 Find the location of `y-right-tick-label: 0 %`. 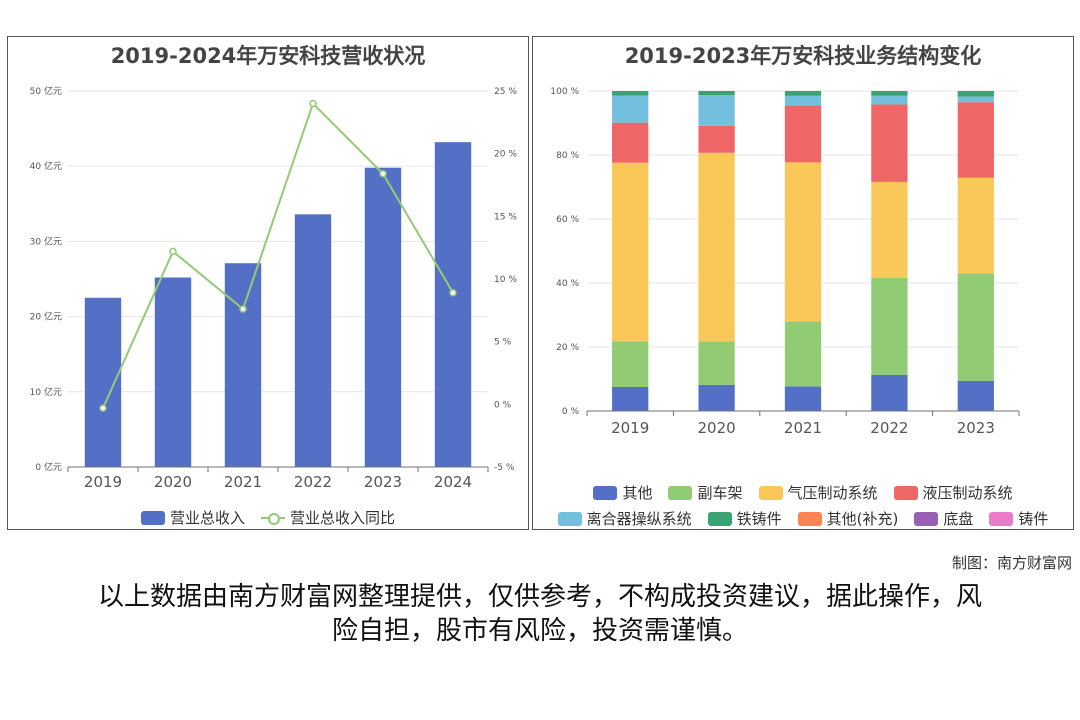

y-right-tick-label: 0 % is located at coordinates (503, 405).